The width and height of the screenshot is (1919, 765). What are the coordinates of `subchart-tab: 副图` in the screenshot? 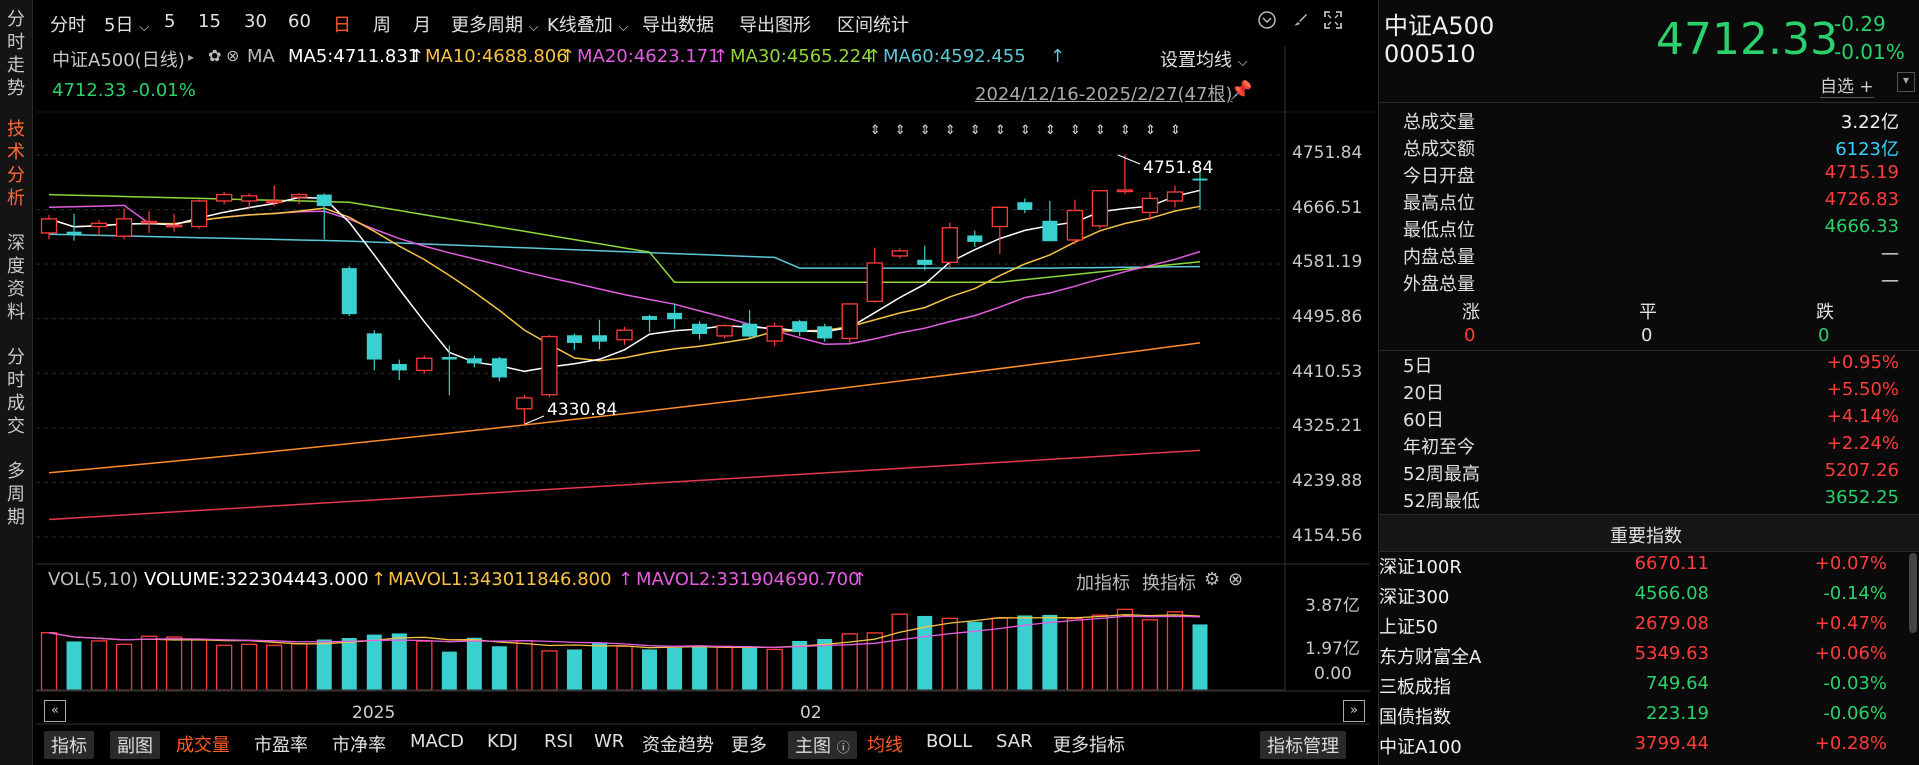 It's located at (135, 745).